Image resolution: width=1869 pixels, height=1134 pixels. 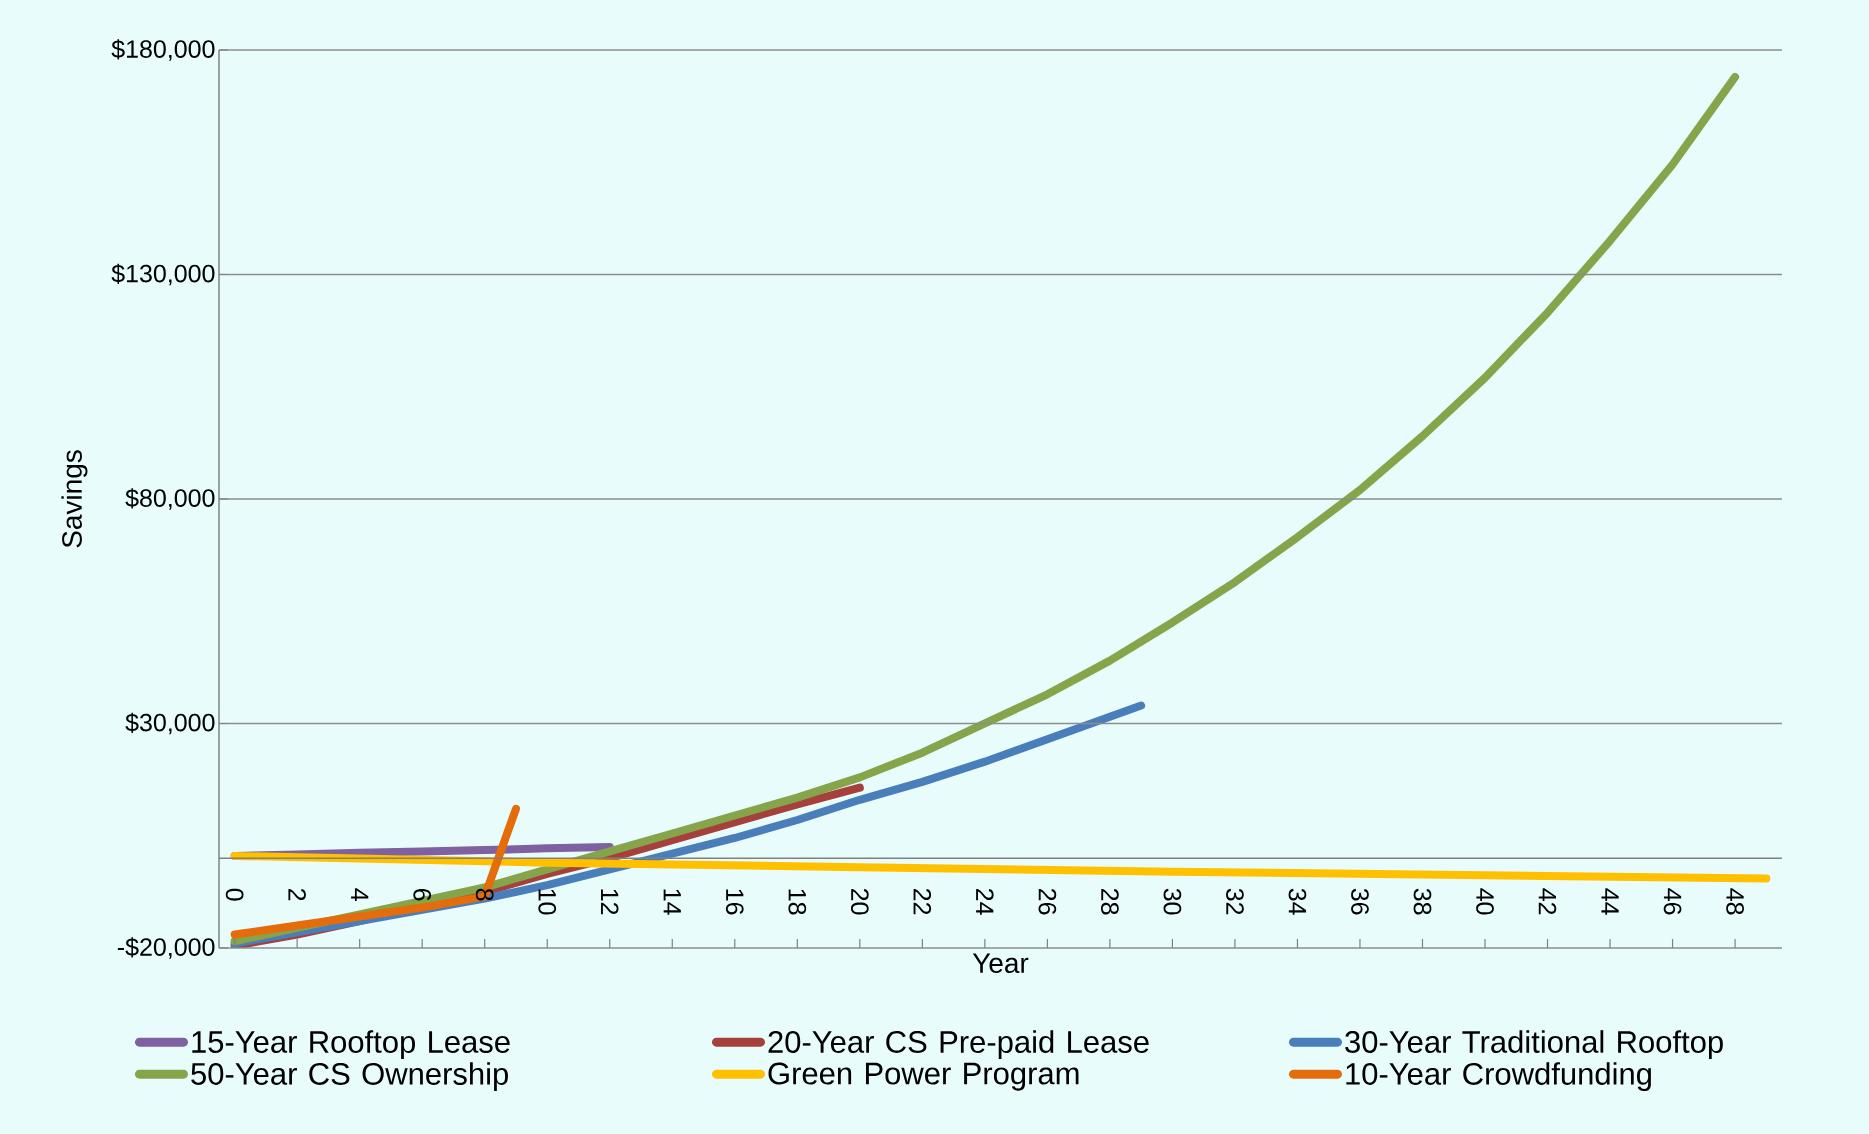 I want to click on x-tick-label: 24, so click(x=985, y=901).